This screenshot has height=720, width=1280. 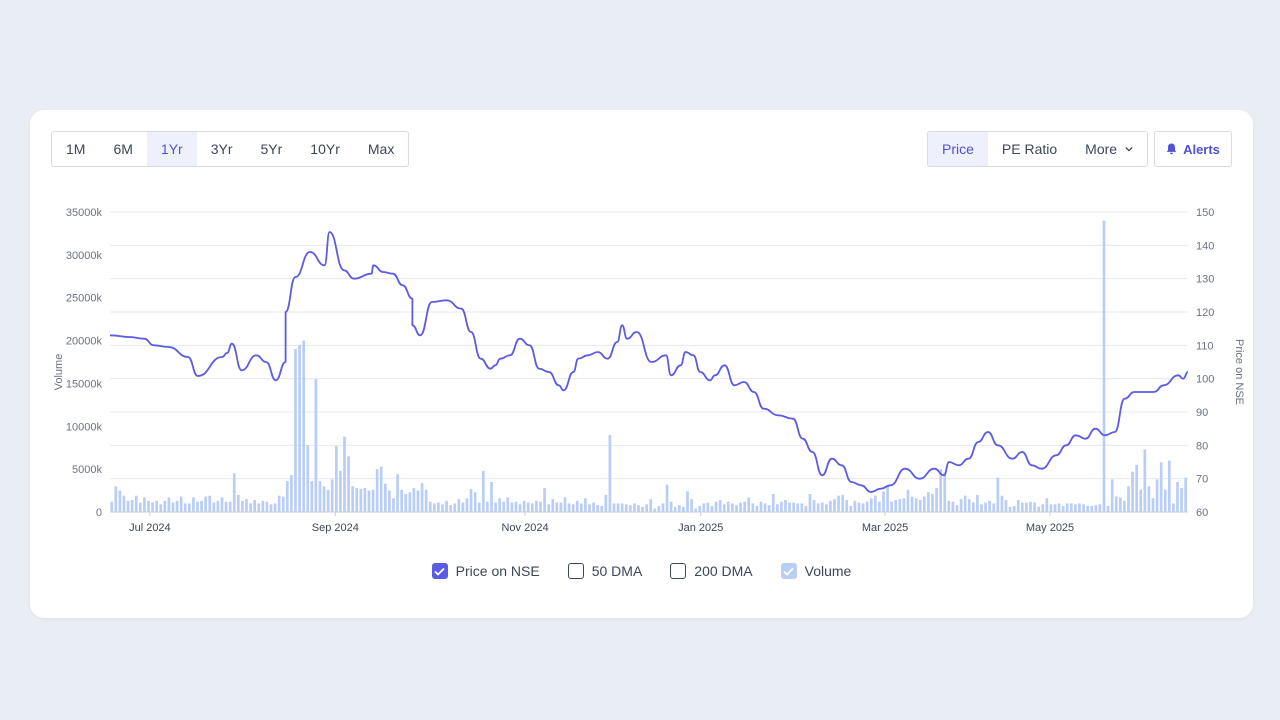 What do you see at coordinates (1202, 413) in the screenshot?
I see `y-right-tick-label: 90` at bounding box center [1202, 413].